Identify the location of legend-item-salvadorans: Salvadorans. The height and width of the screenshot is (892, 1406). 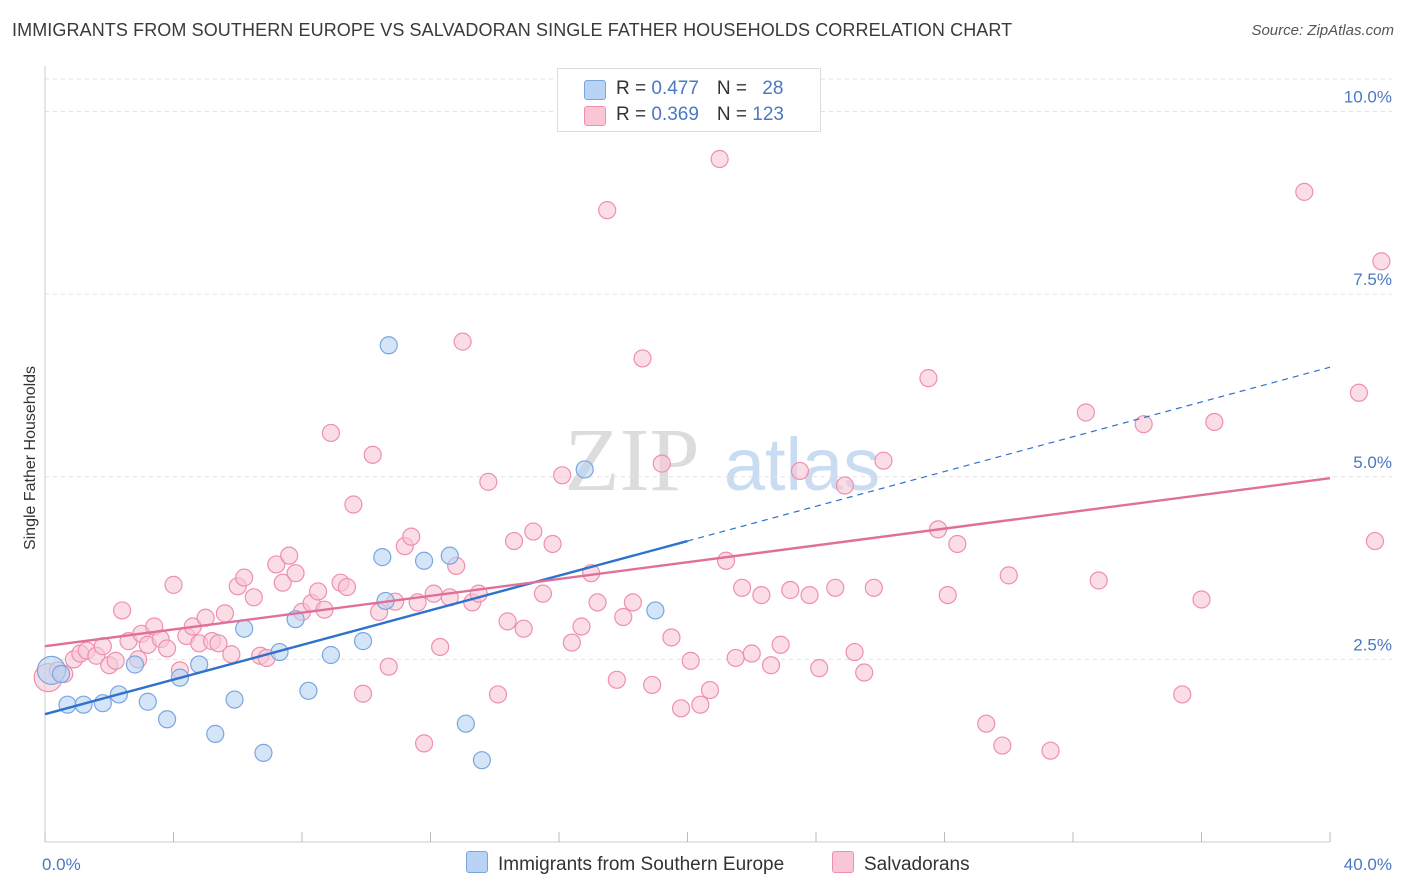
(901, 863).